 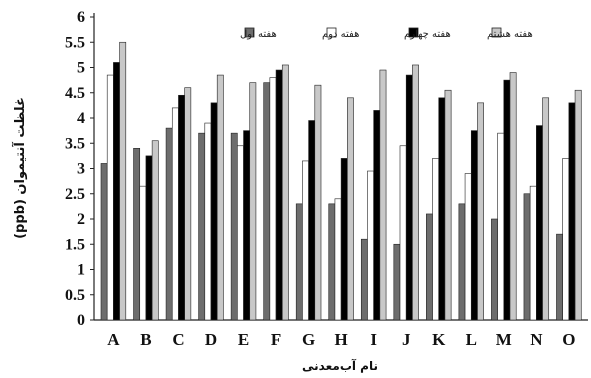 What do you see at coordinates (75, 42) in the screenshot?
I see `y-tick-label: 5.5` at bounding box center [75, 42].